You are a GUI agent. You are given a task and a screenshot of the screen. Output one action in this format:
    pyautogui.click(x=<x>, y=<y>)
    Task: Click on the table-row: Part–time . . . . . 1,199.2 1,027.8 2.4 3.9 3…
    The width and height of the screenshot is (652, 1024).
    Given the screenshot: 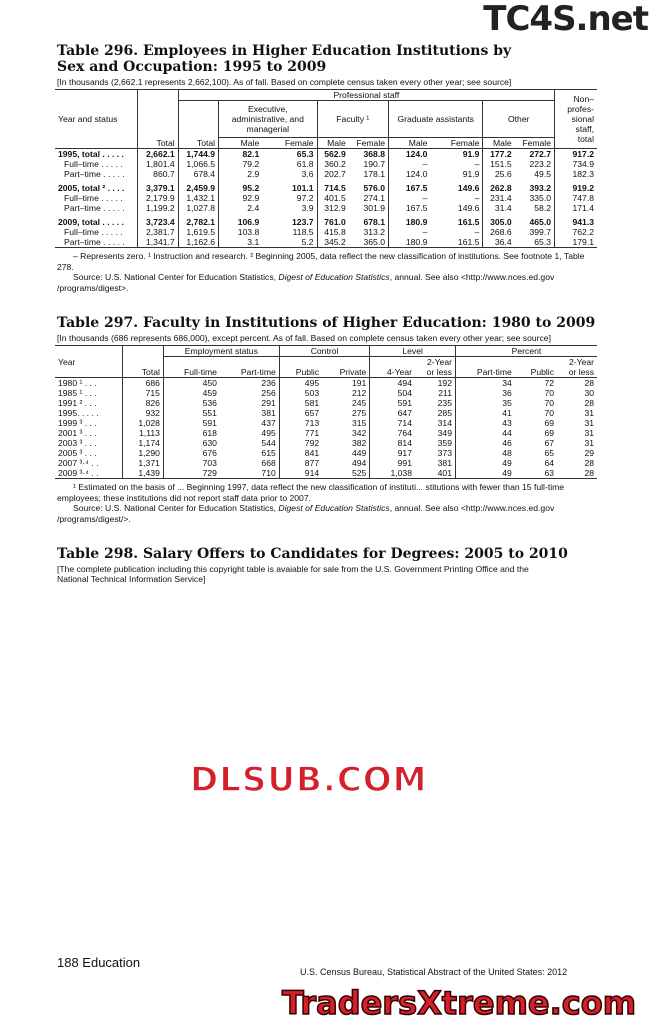 What is the action you would take?
    pyautogui.click(x=326, y=208)
    